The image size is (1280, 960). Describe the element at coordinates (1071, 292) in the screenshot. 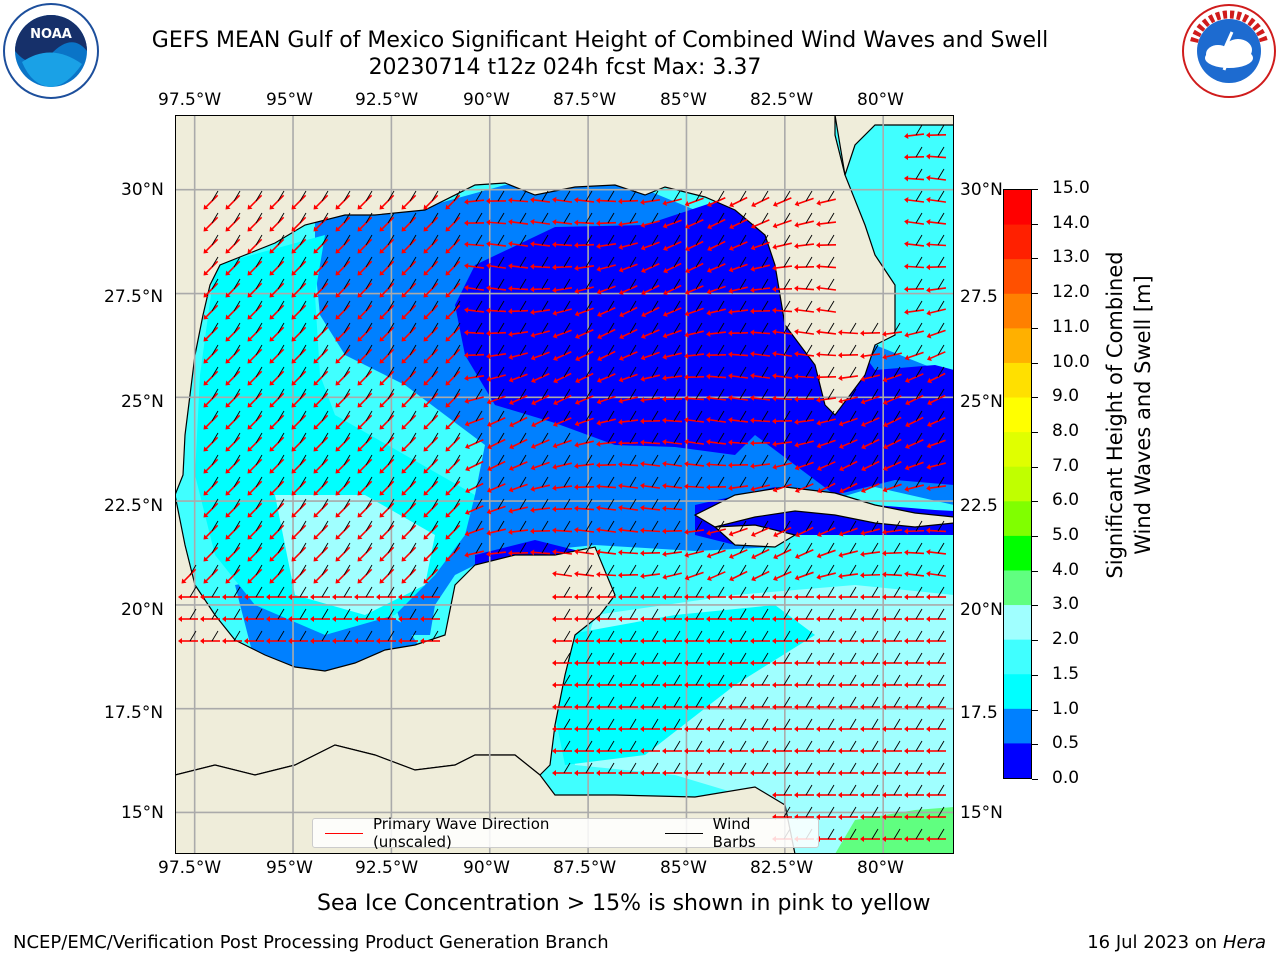

I see `colorbar-tick-label: 12.0` at that location.